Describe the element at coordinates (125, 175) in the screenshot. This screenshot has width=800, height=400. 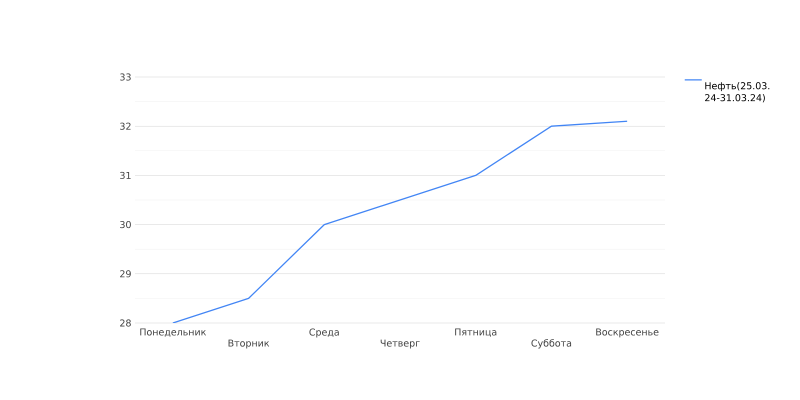
I see `y-tick-label: 31` at that location.